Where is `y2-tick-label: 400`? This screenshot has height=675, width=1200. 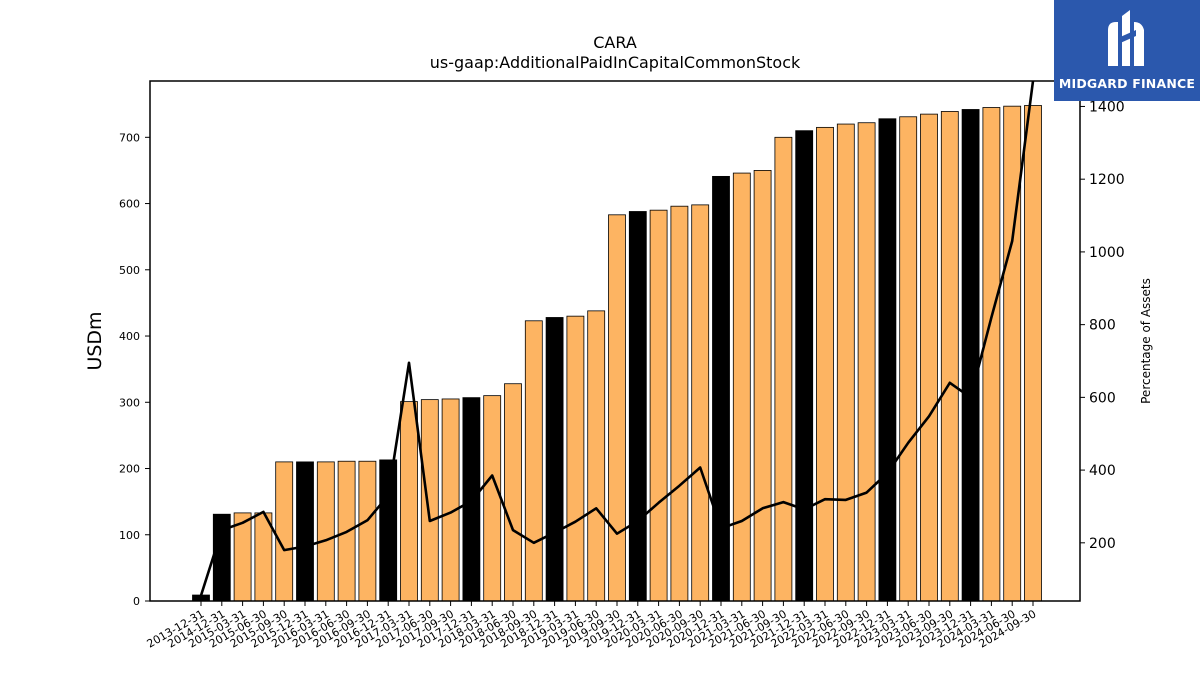 y2-tick-label: 400 is located at coordinates (1102, 471).